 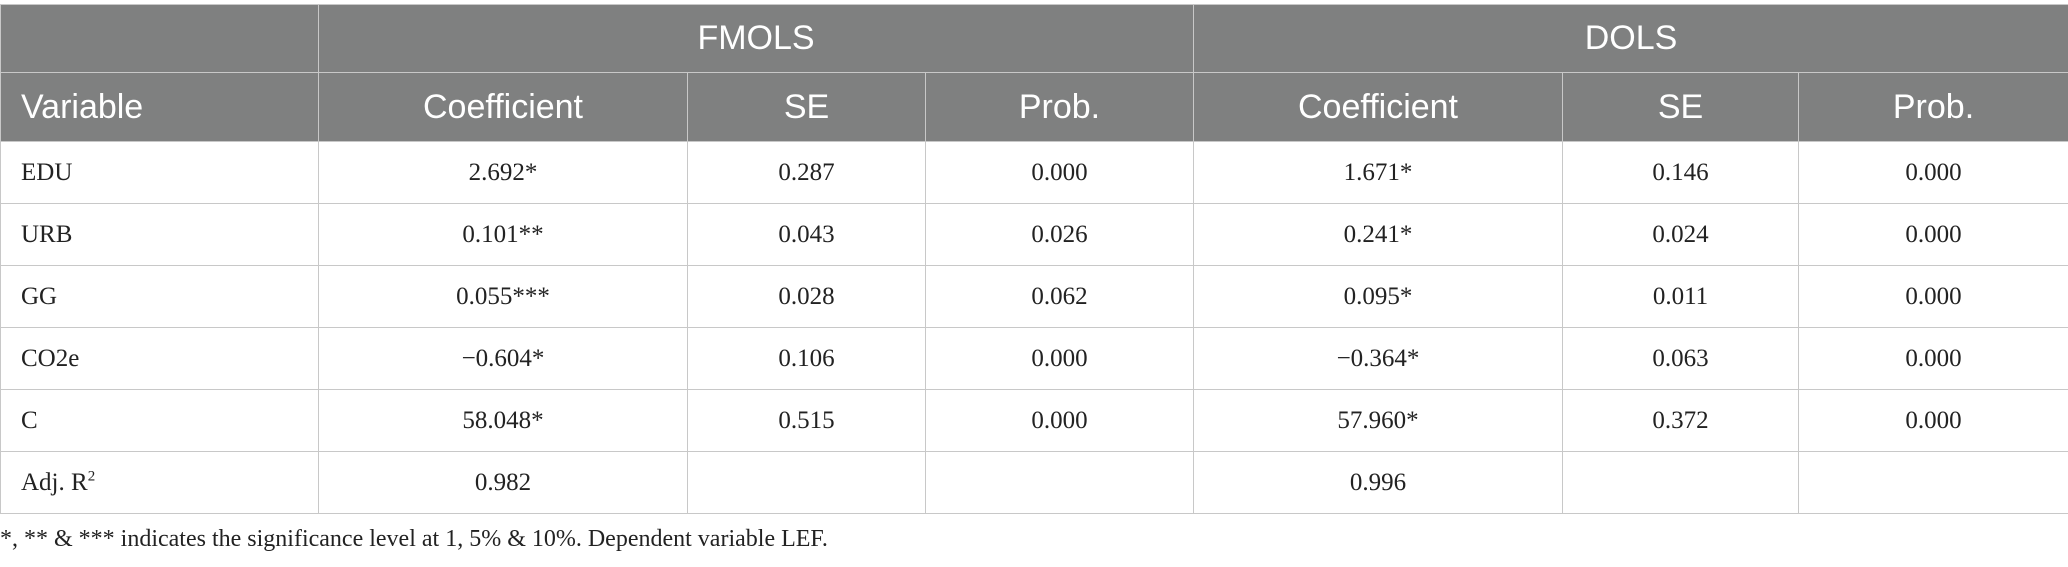 What do you see at coordinates (1680, 107) in the screenshot?
I see `col-header-dols-se: SE` at bounding box center [1680, 107].